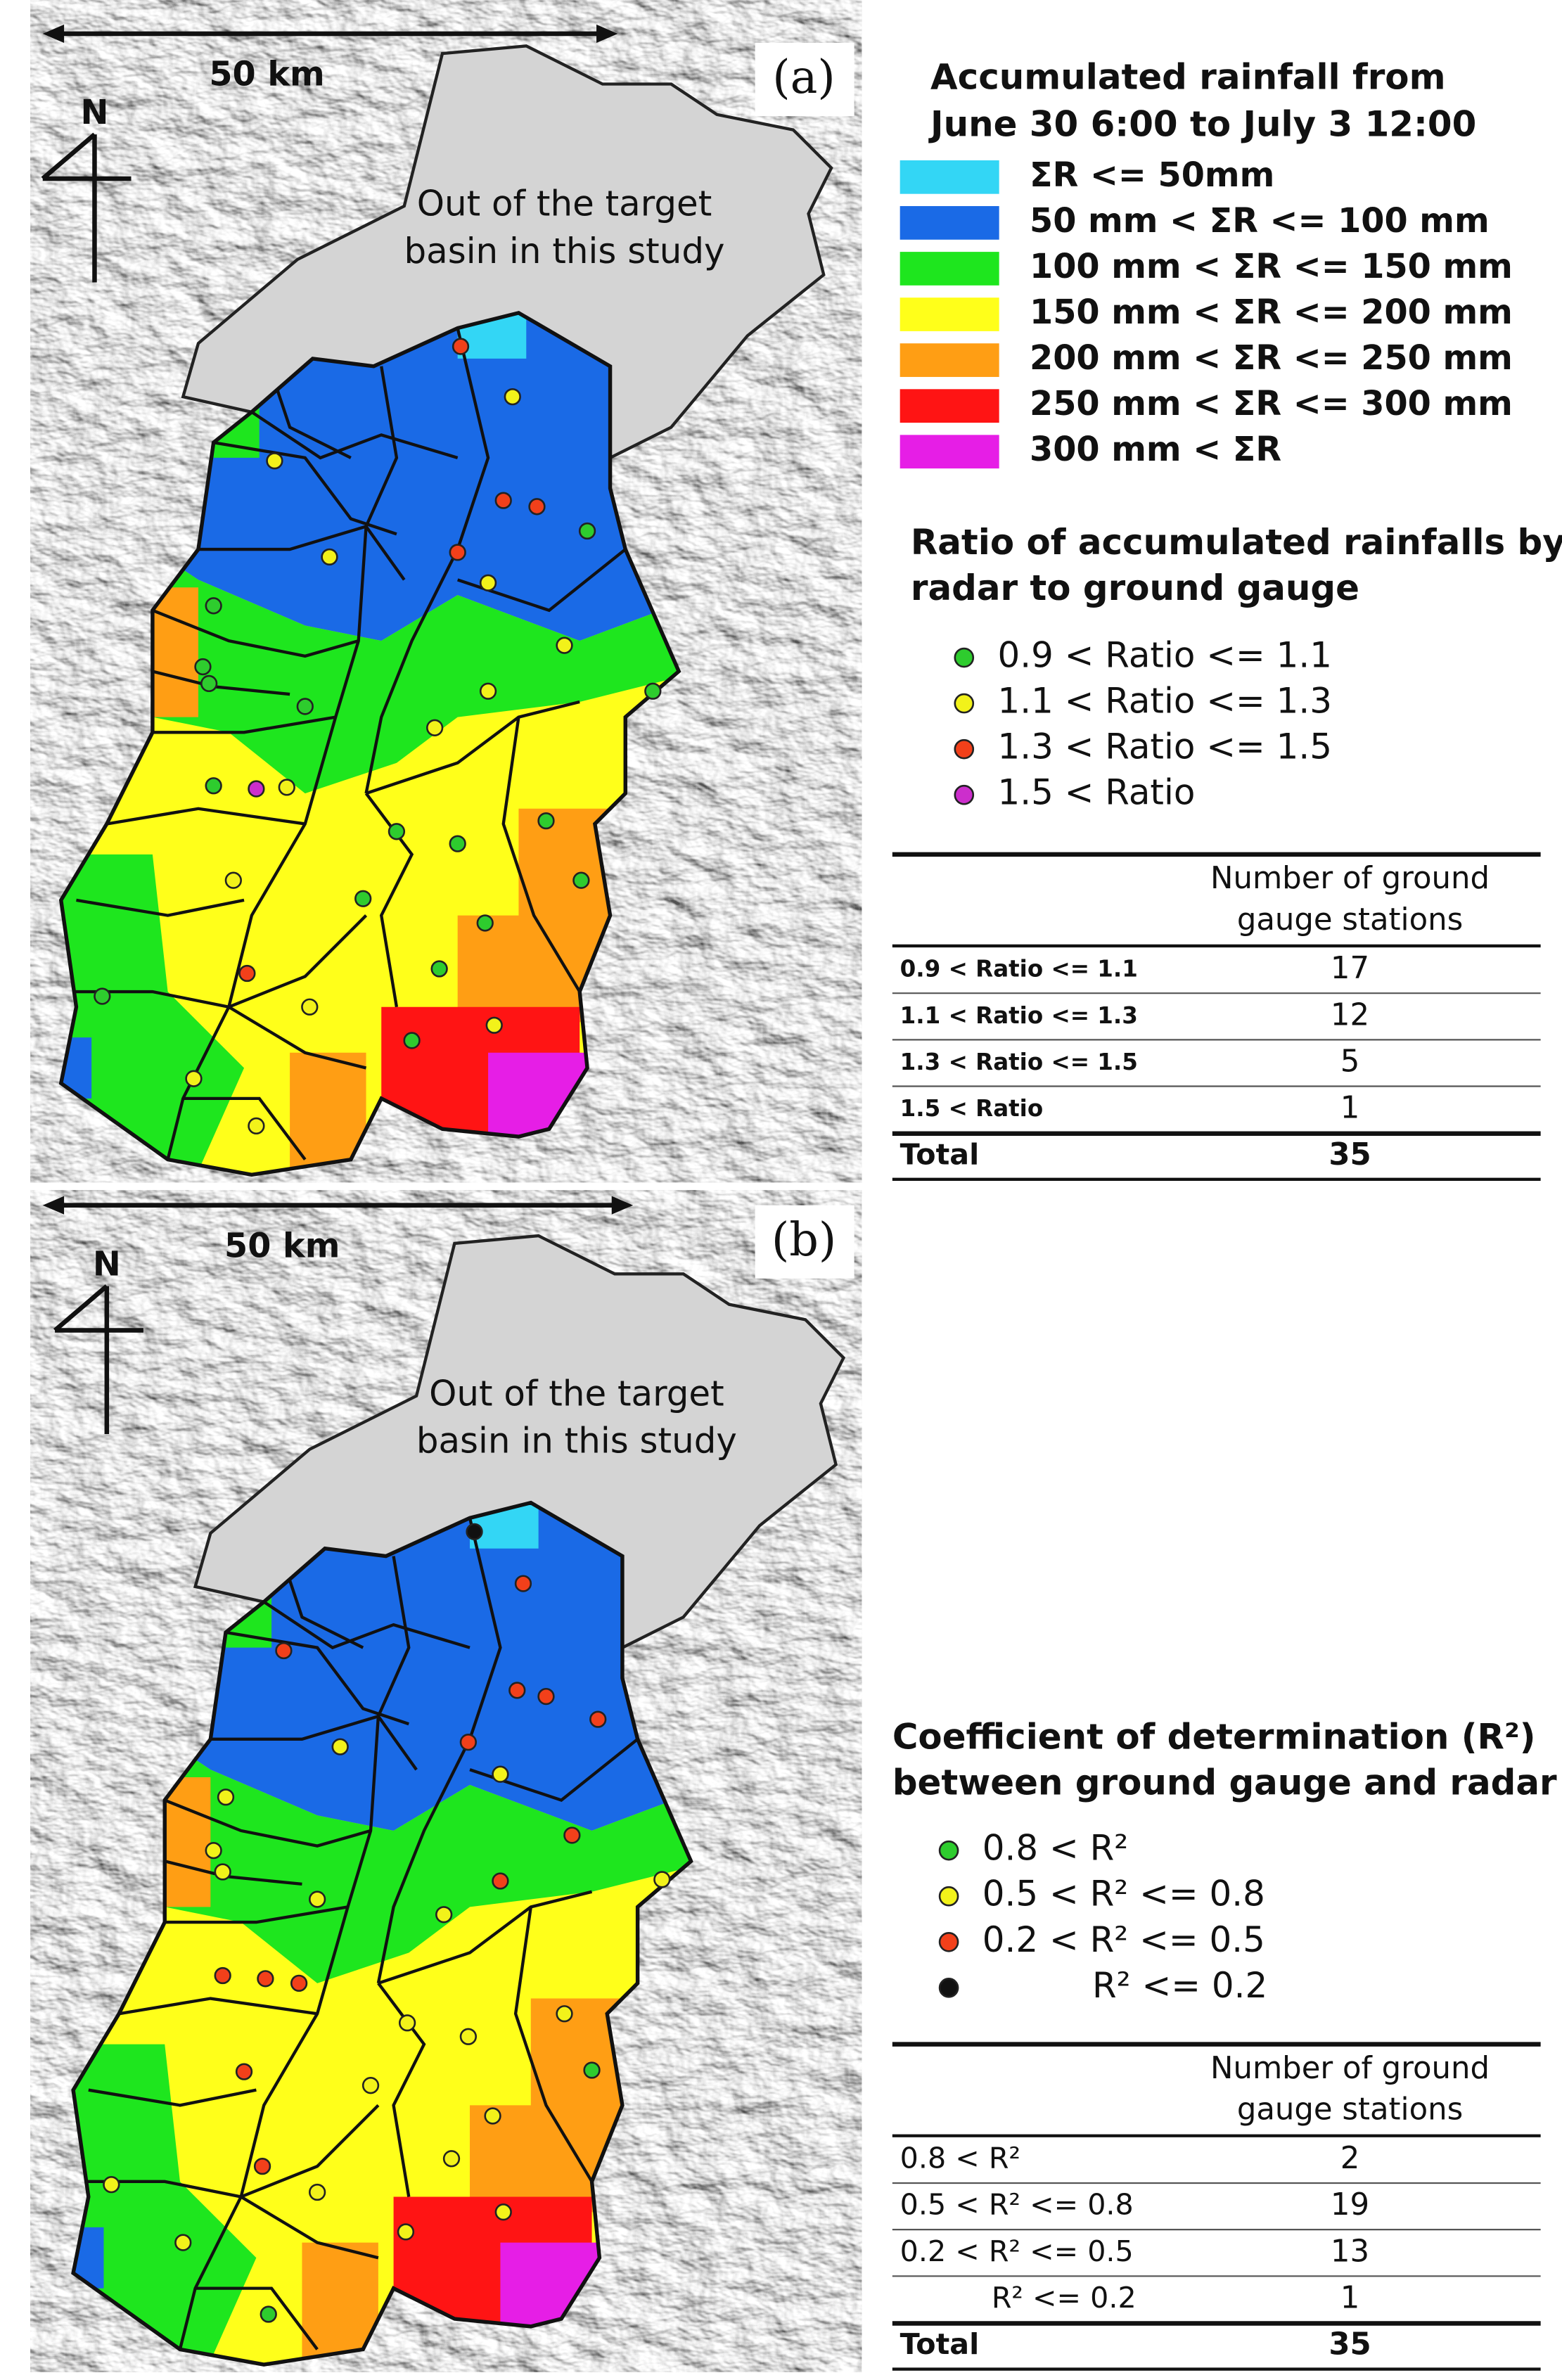 The image size is (1562, 2380). I want to click on outside-label: basin in this study, so click(576, 1441).